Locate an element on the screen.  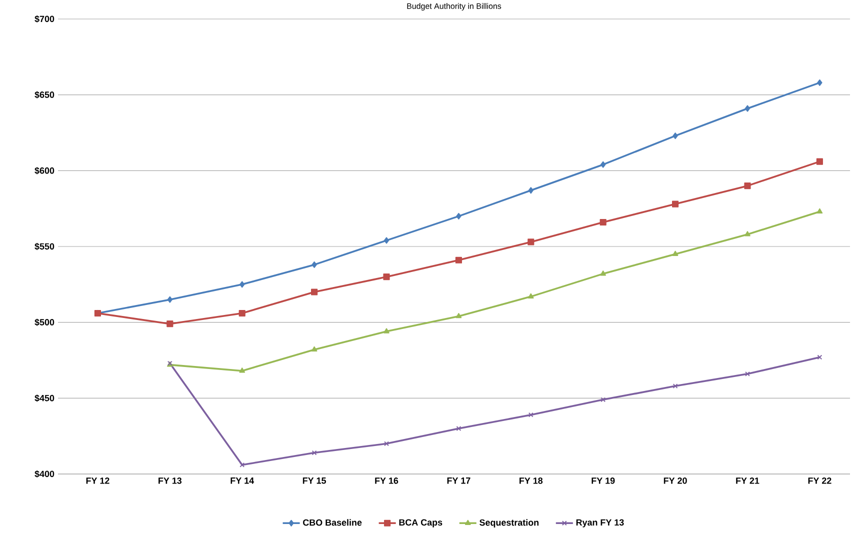
legend-label: Sequestration is located at coordinates (509, 523).